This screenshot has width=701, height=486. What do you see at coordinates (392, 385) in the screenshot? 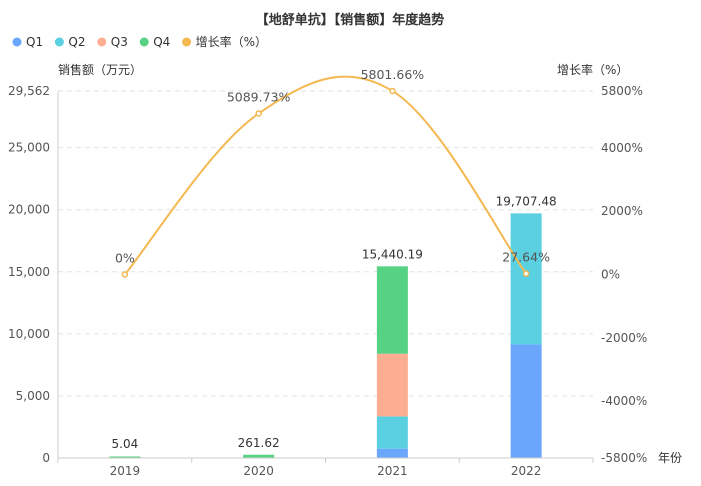
I see `bar-q3-2021` at bounding box center [392, 385].